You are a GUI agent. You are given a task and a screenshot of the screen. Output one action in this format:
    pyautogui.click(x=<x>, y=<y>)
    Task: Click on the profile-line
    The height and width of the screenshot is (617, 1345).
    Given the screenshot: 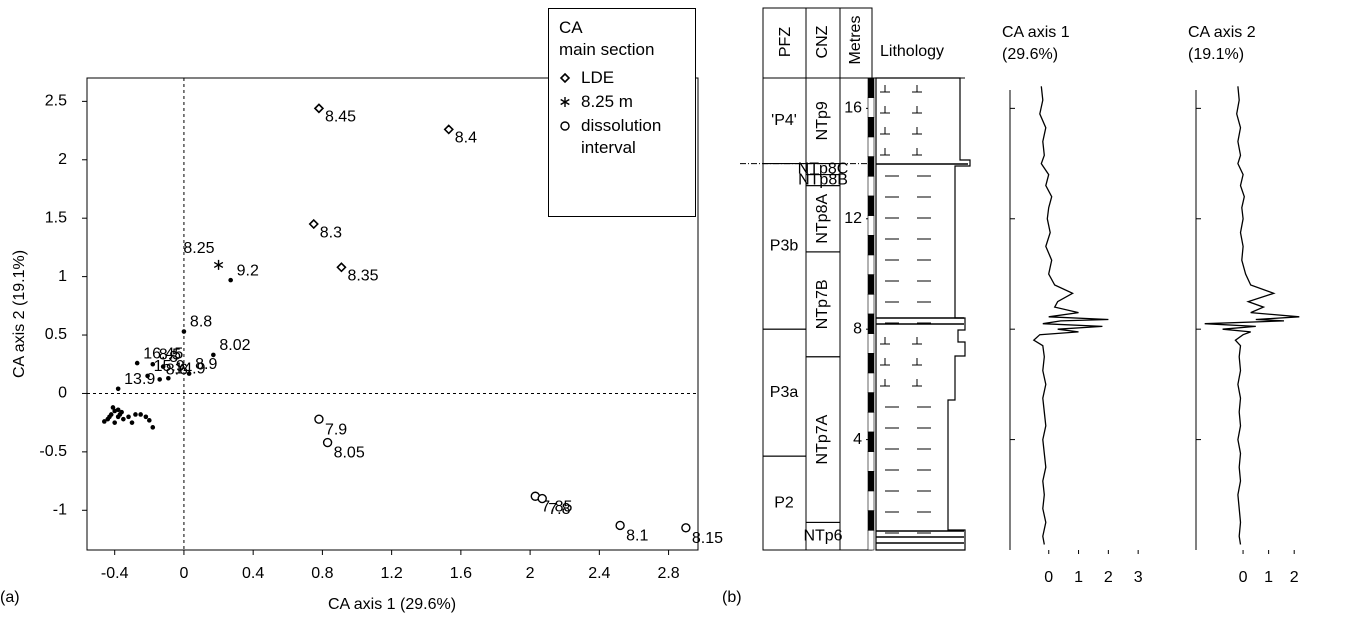 What is the action you would take?
    pyautogui.click(x=1070, y=315)
    